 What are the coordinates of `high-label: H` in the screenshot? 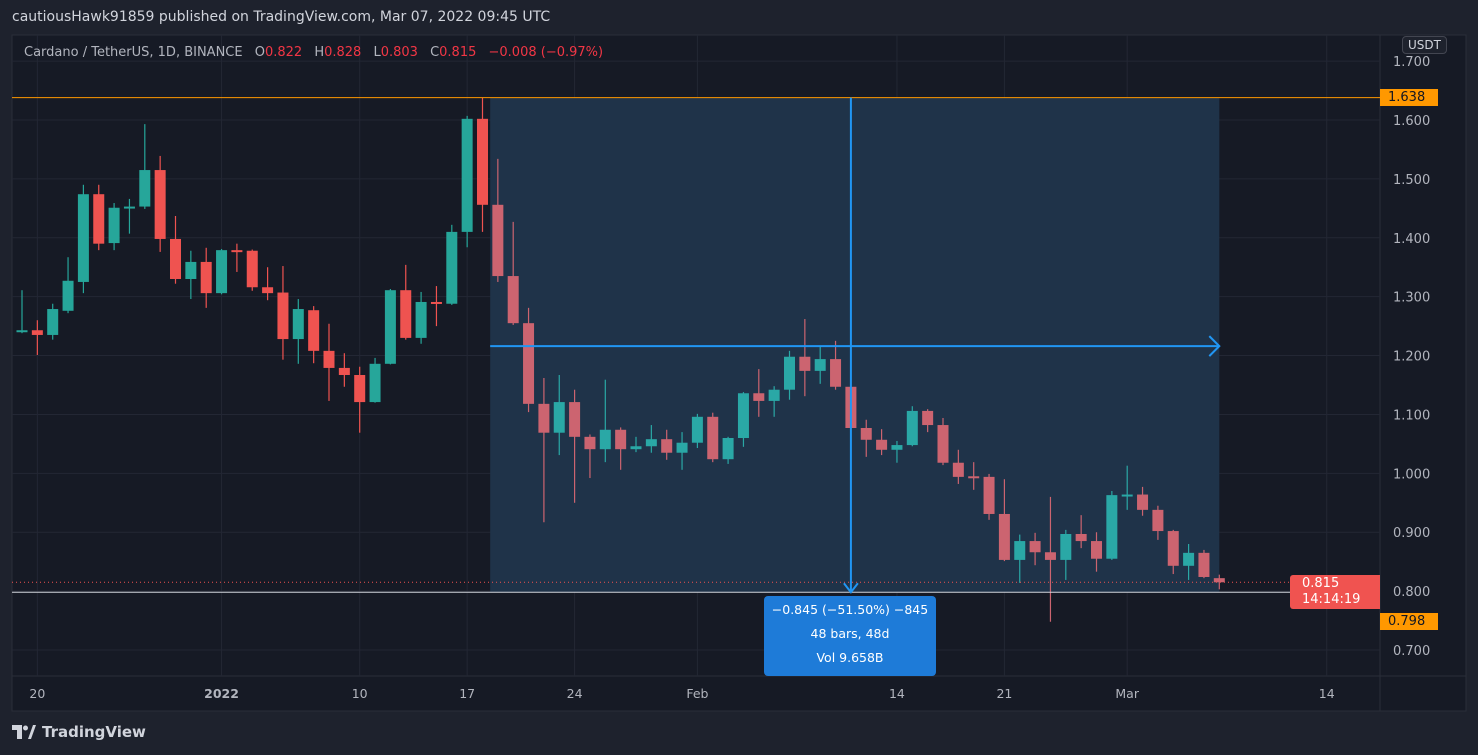 It's located at (319, 52).